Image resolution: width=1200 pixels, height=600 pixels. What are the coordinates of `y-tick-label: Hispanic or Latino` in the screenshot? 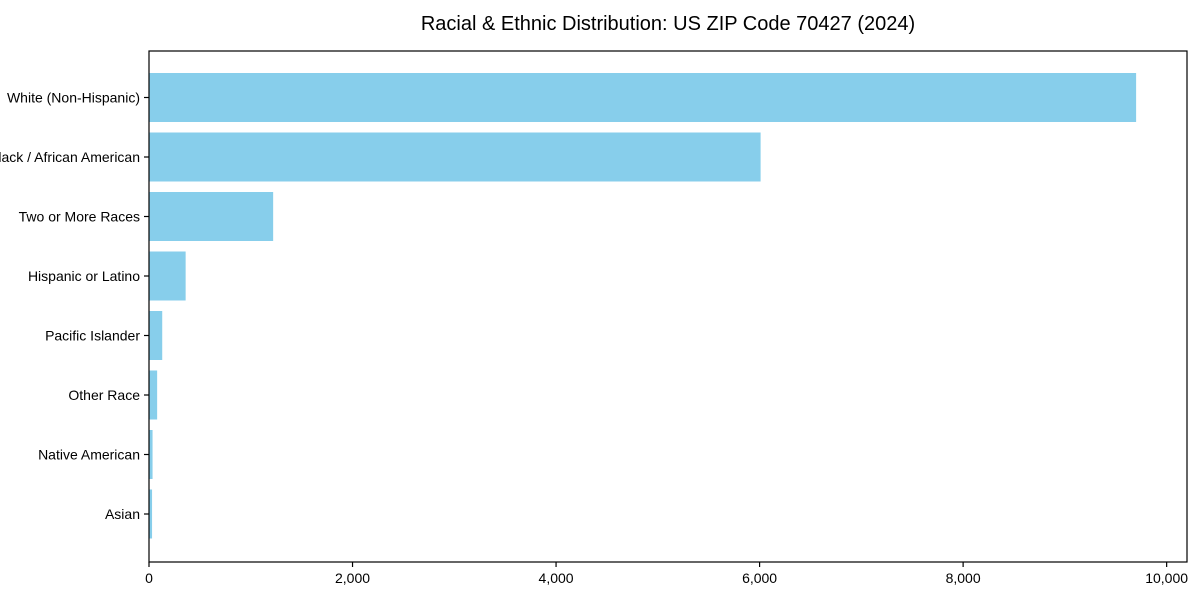 It's located at (84, 276).